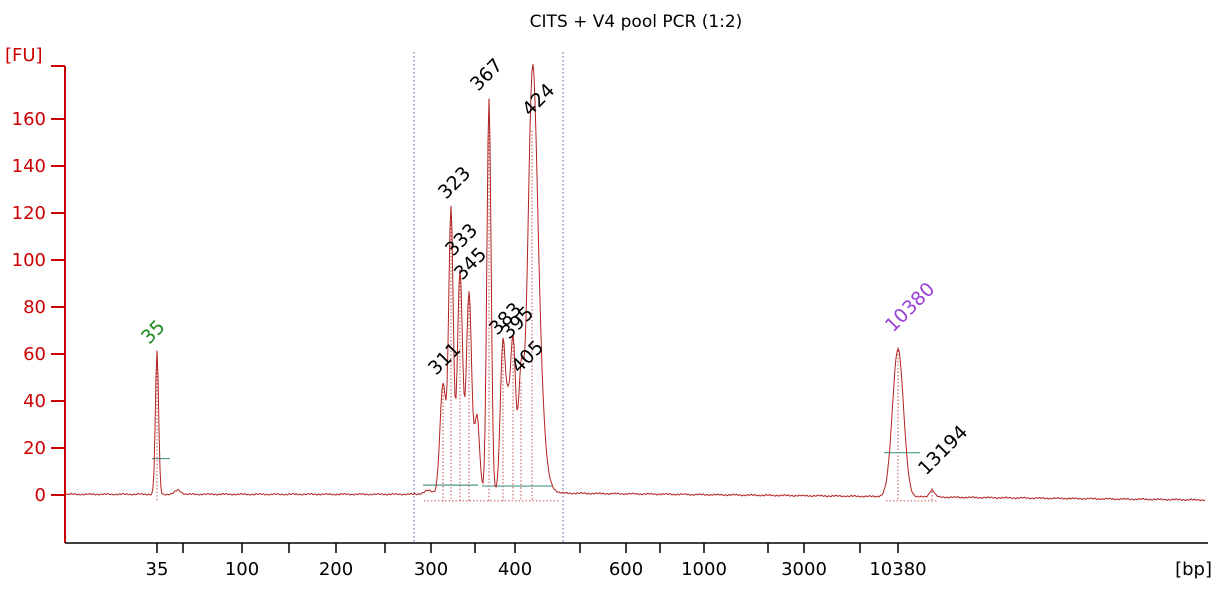  Describe the element at coordinates (34, 401) in the screenshot. I see `y-tick-label: 40` at that location.